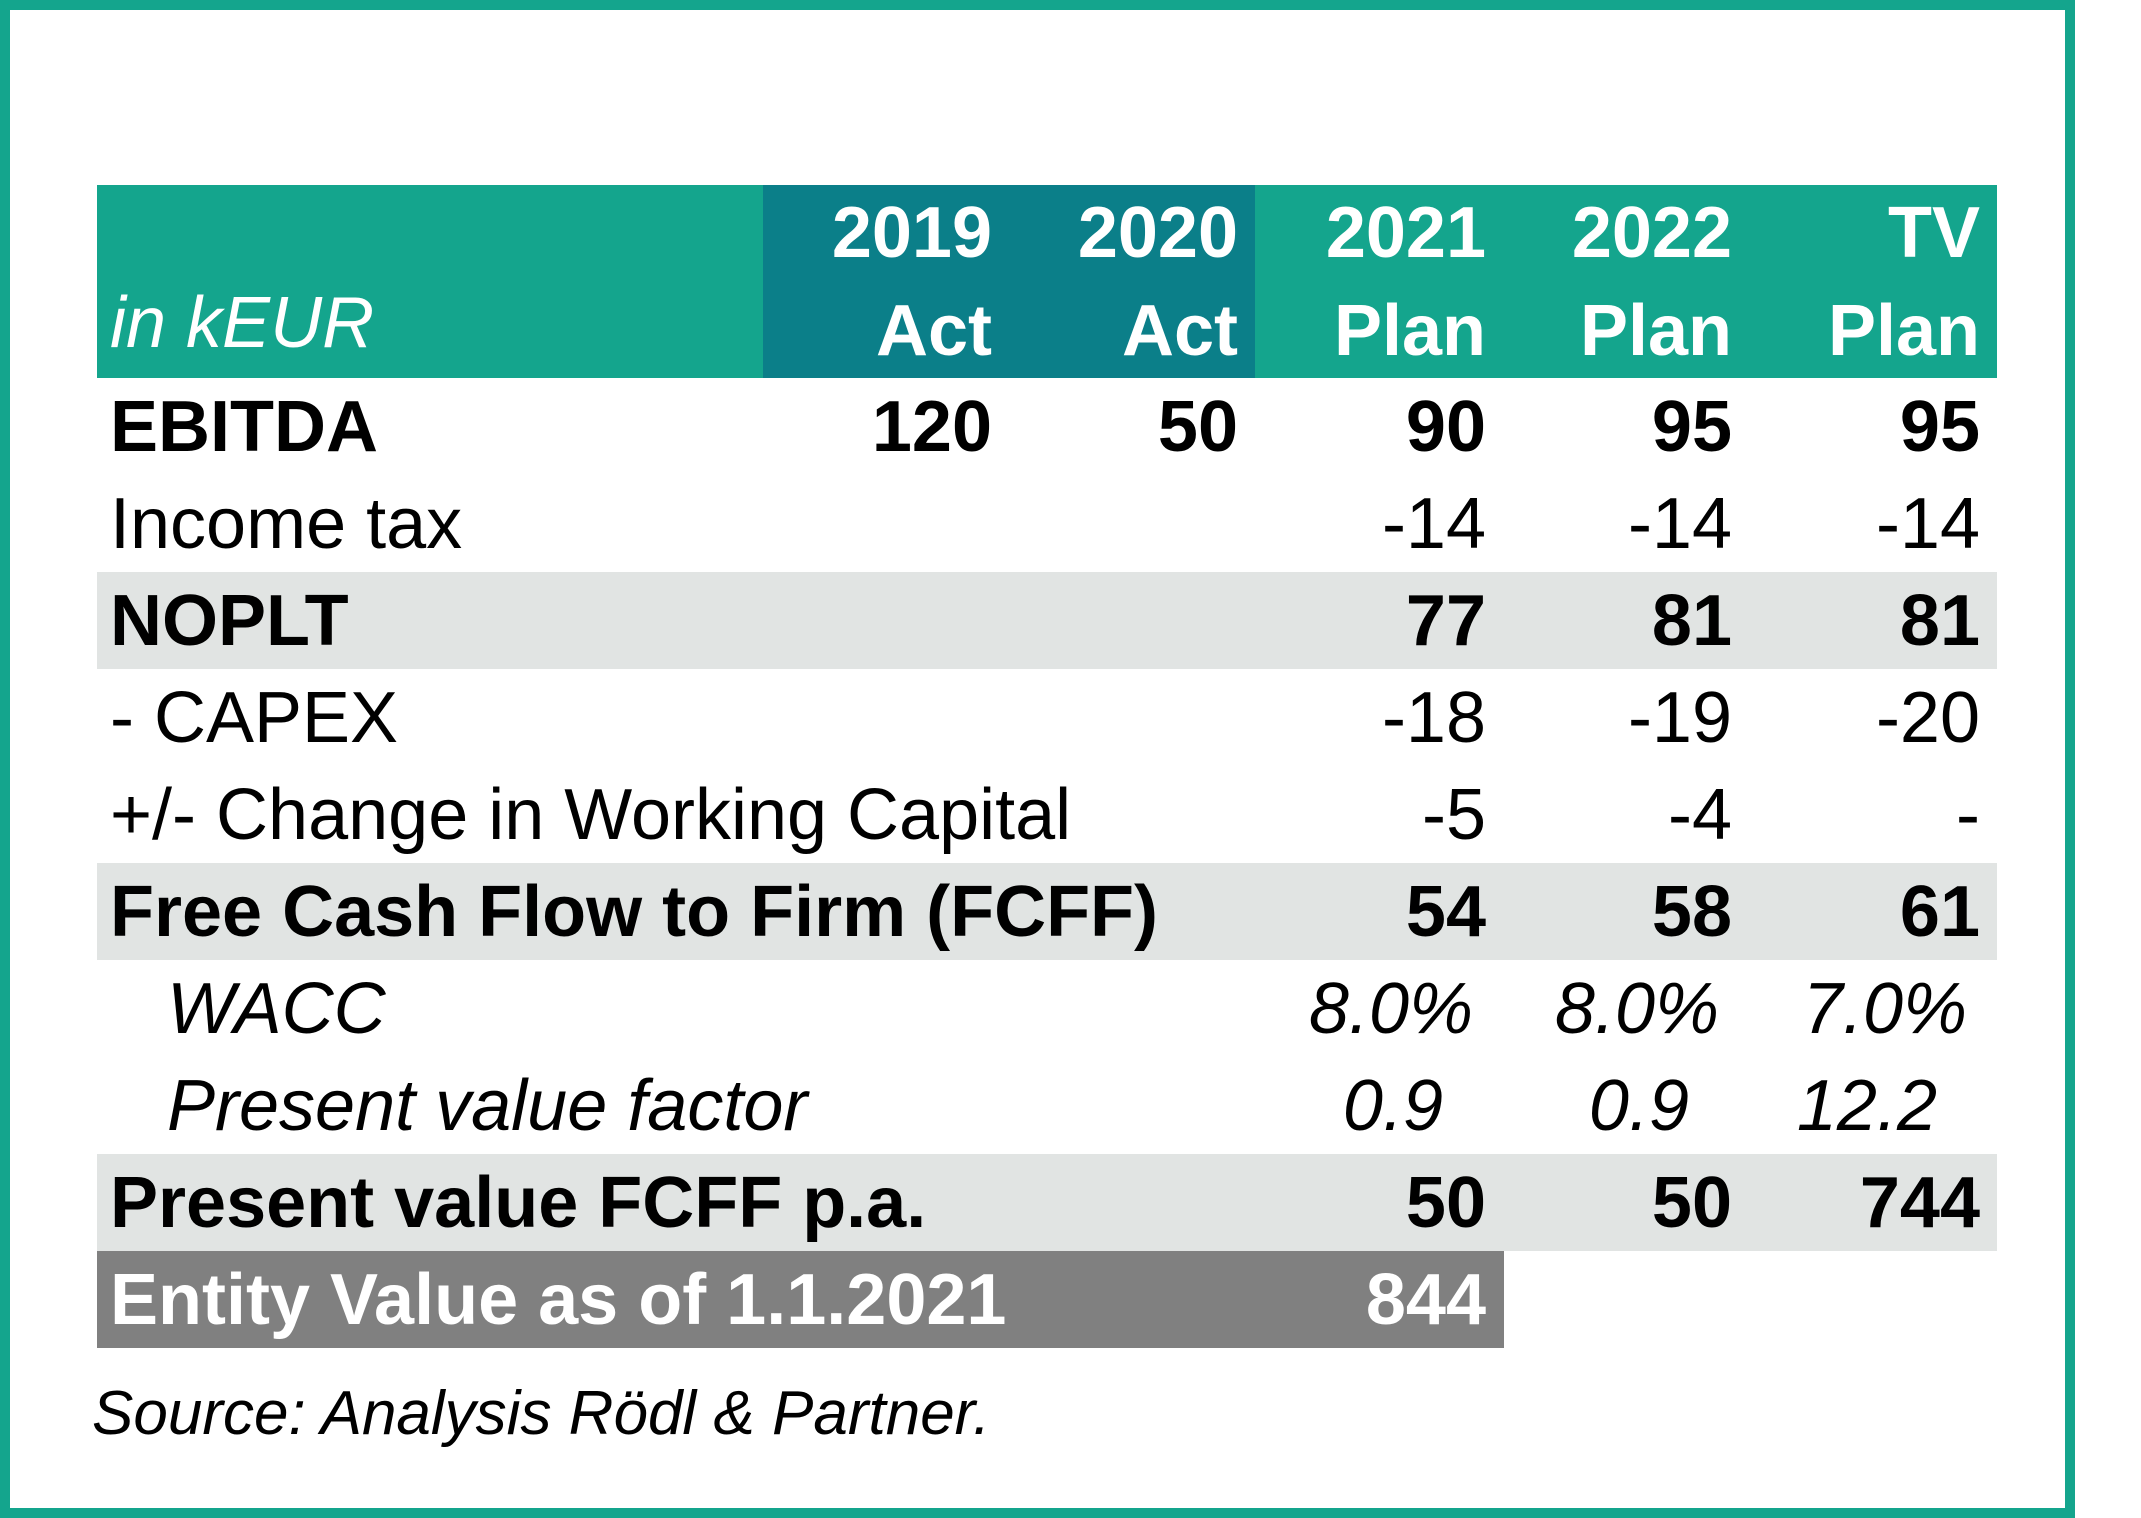 The width and height of the screenshot is (2141, 1518). Describe the element at coordinates (518, 1202) in the screenshot. I see `row-label: Present value FCFF p.a.` at that location.